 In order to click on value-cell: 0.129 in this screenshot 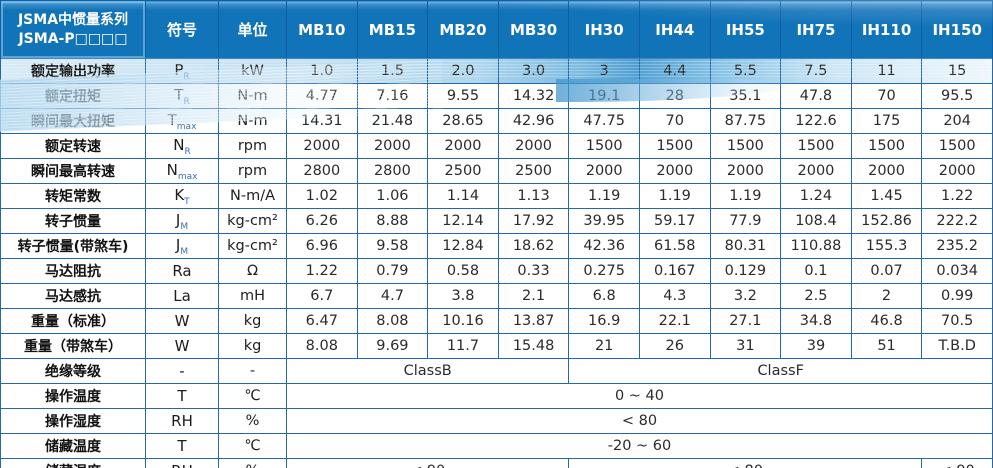, I will do `click(745, 271)`.